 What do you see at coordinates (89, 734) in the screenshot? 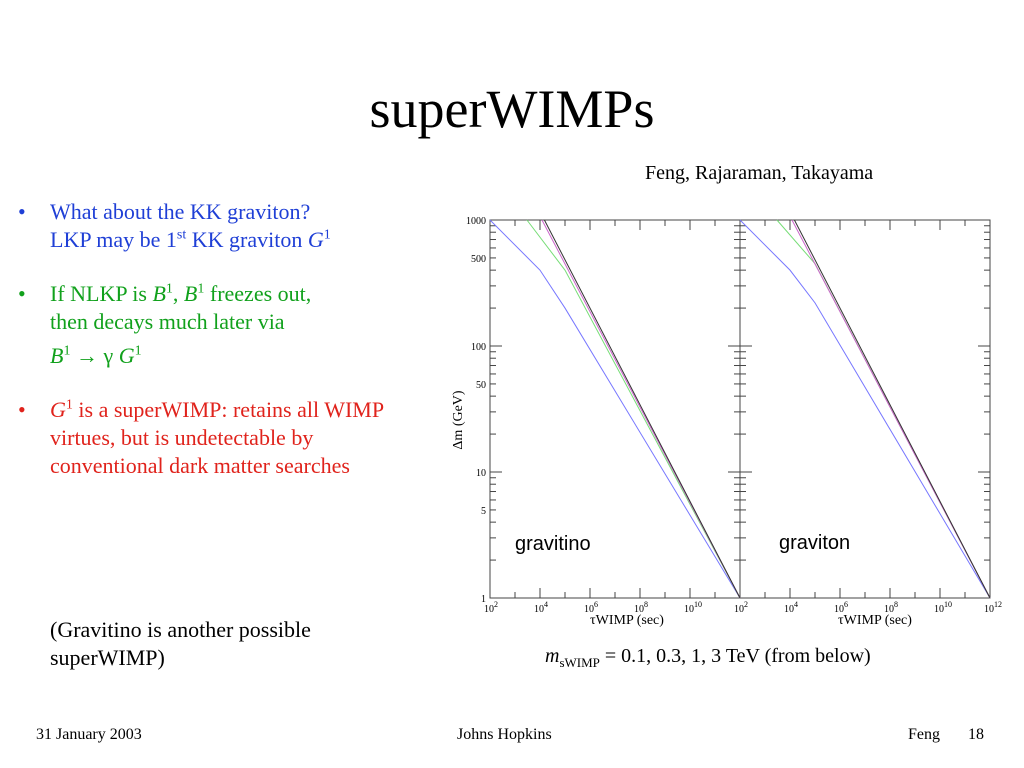
I see `footer-date: 31 January 2003` at bounding box center [89, 734].